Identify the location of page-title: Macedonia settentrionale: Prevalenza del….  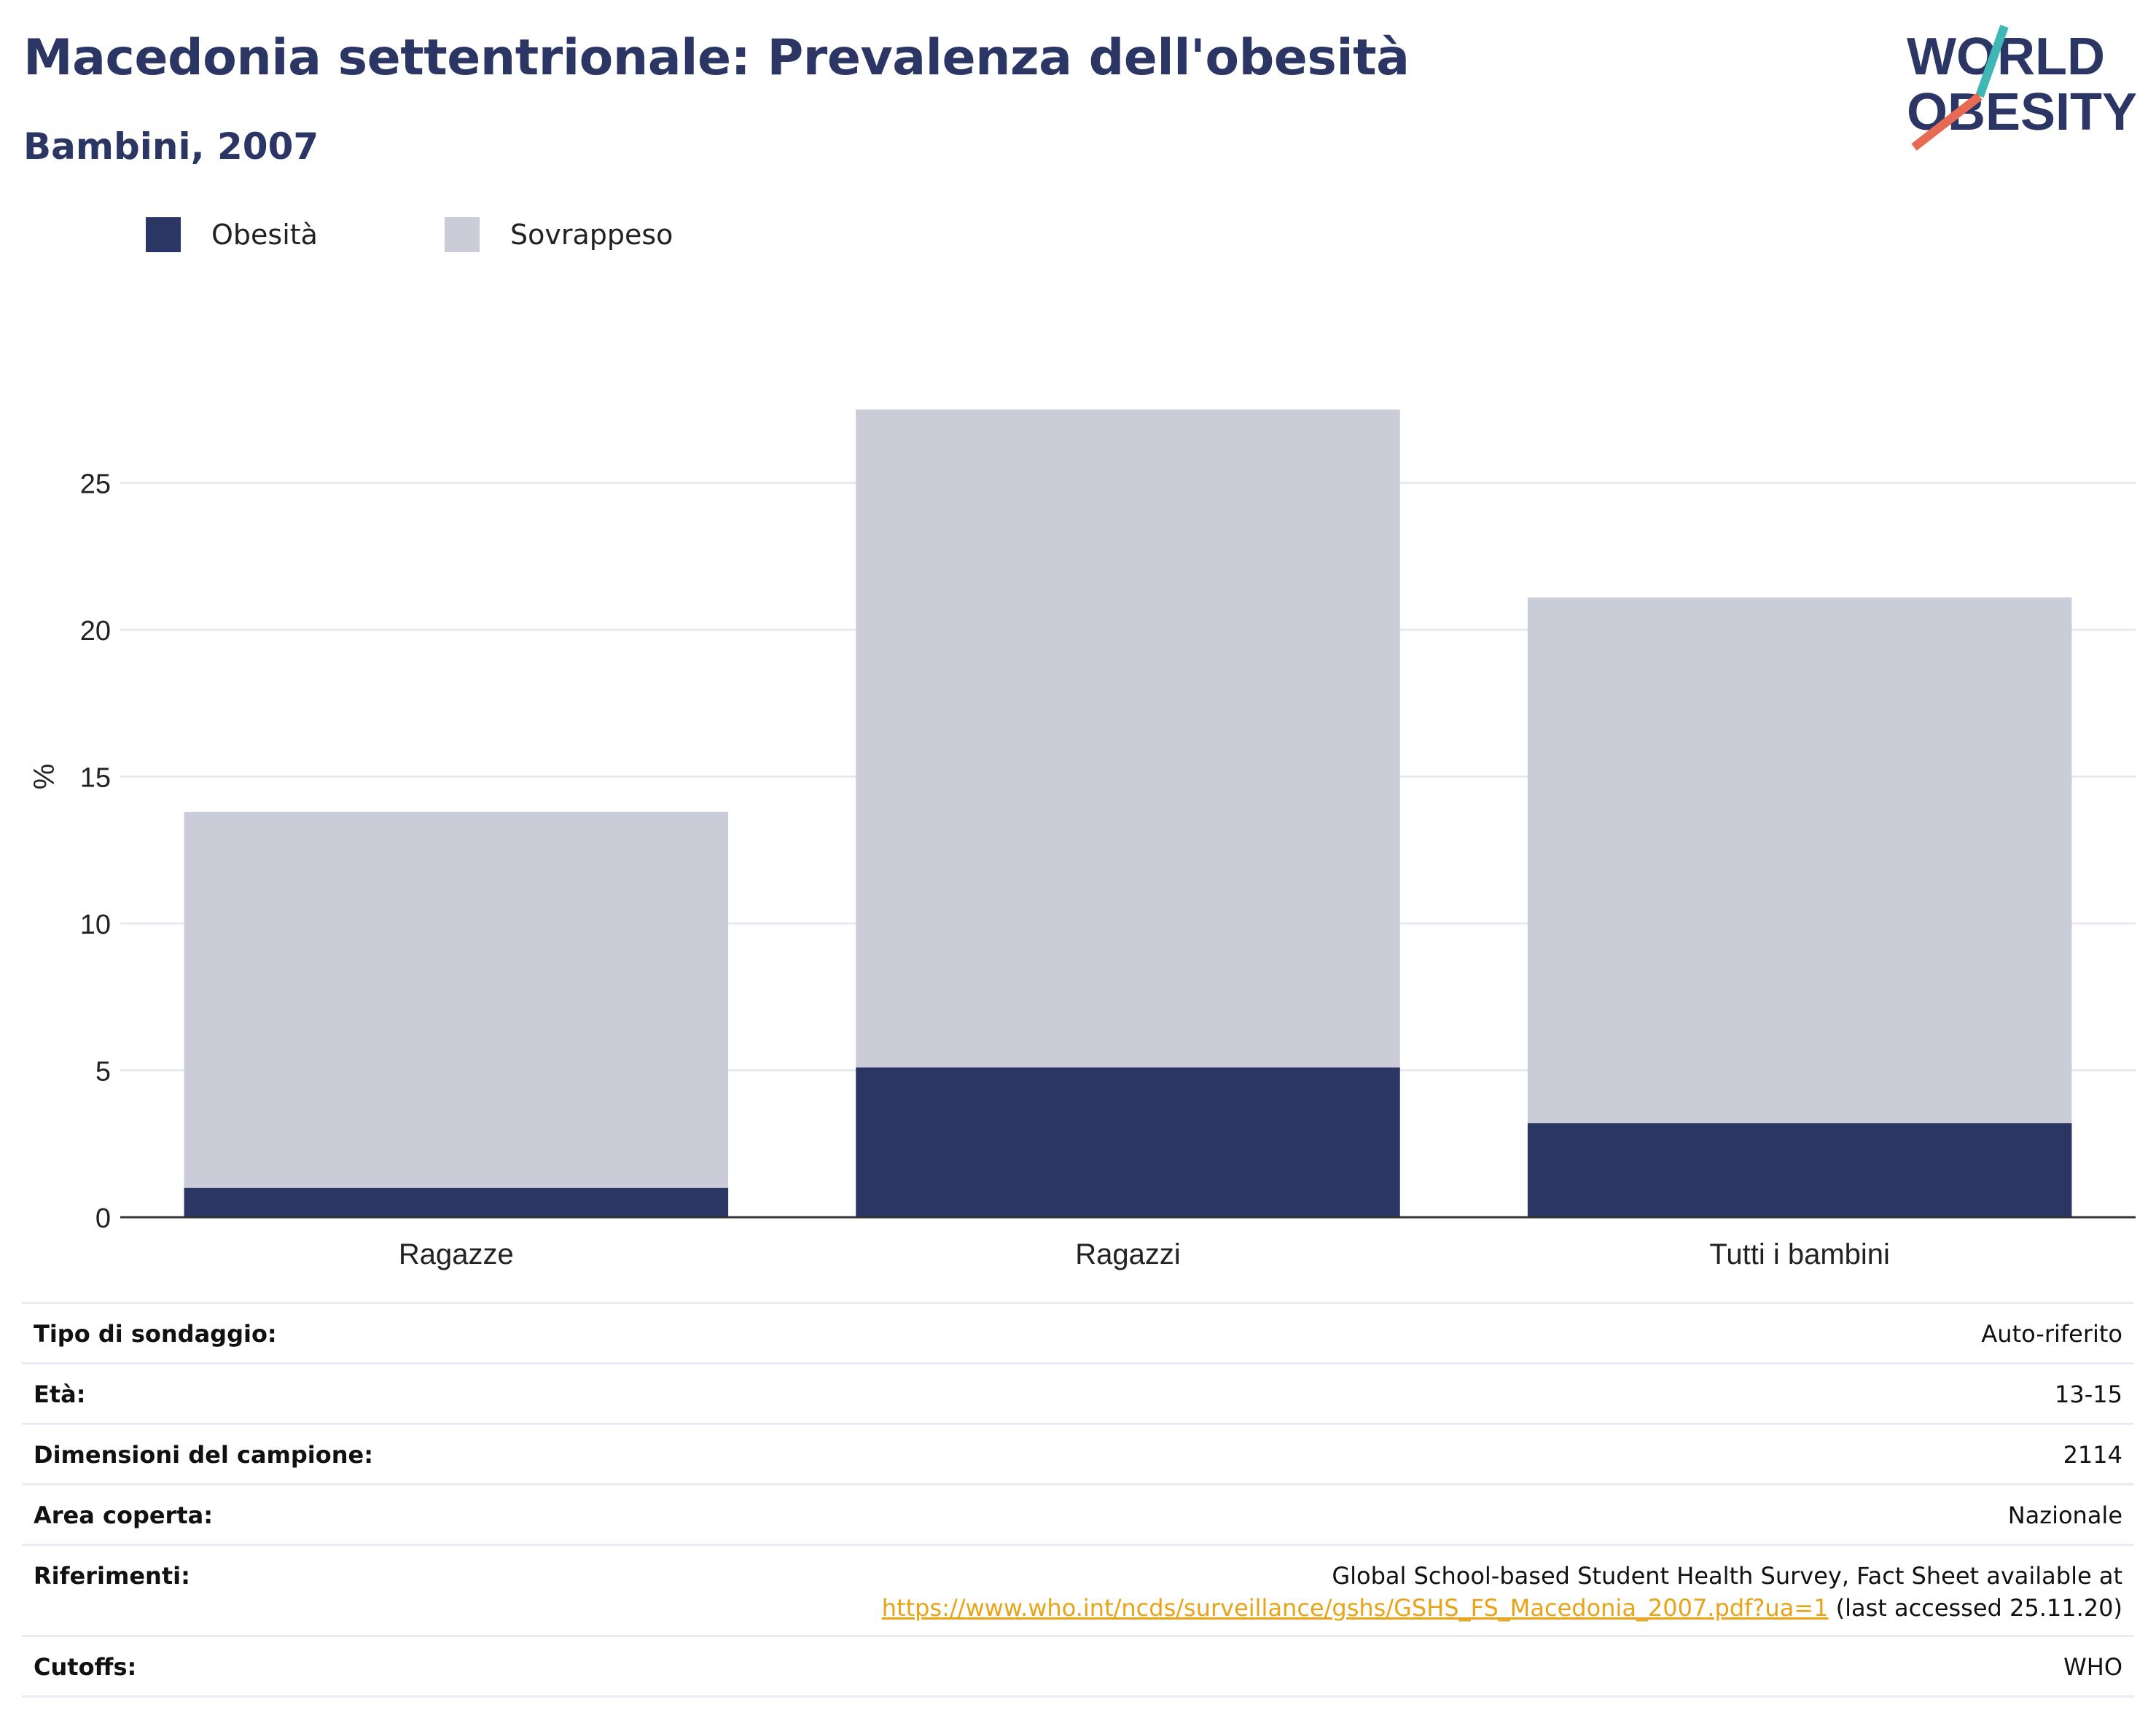
(717, 58).